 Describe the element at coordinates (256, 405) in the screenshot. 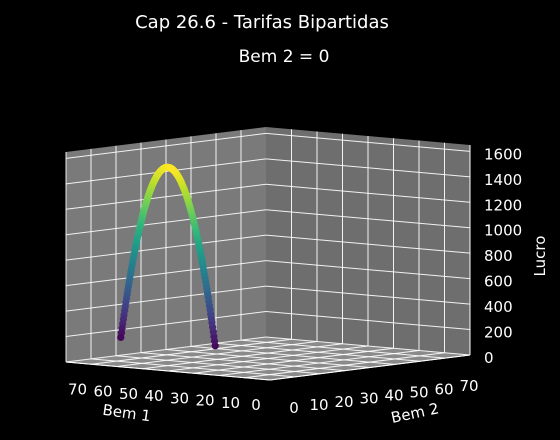

I see `x-tick-label: 0` at that location.